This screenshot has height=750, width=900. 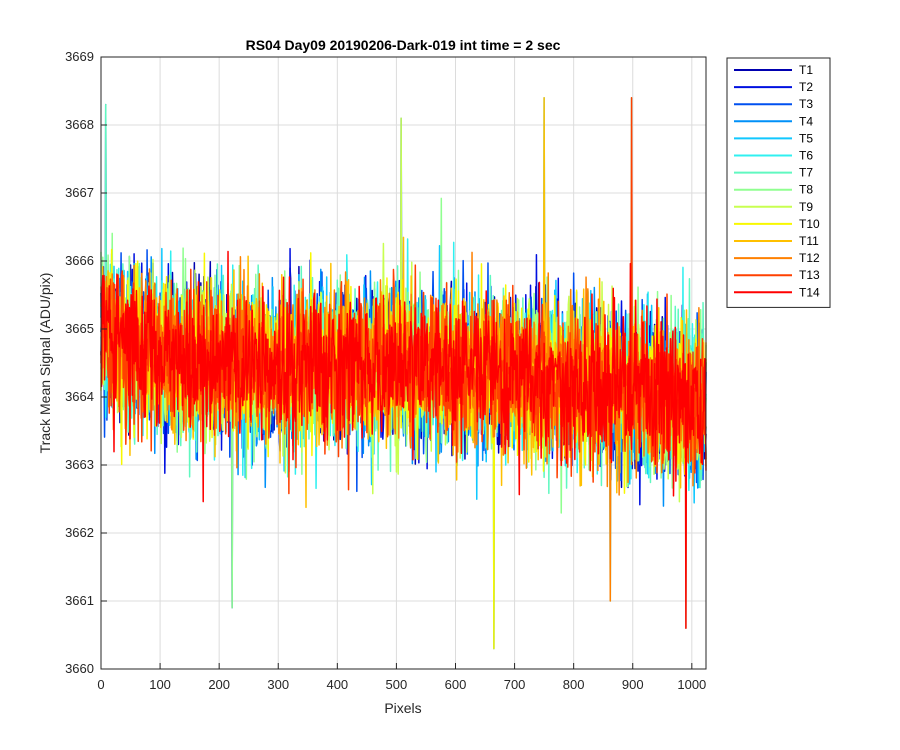 I want to click on legend-label: T7, so click(x=806, y=173).